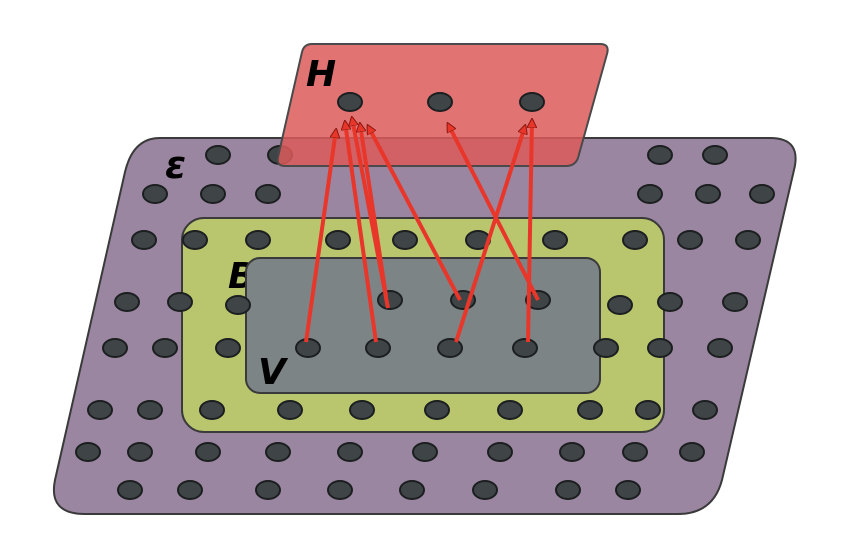  I want to click on hidden-nodes, so click(441, 102).